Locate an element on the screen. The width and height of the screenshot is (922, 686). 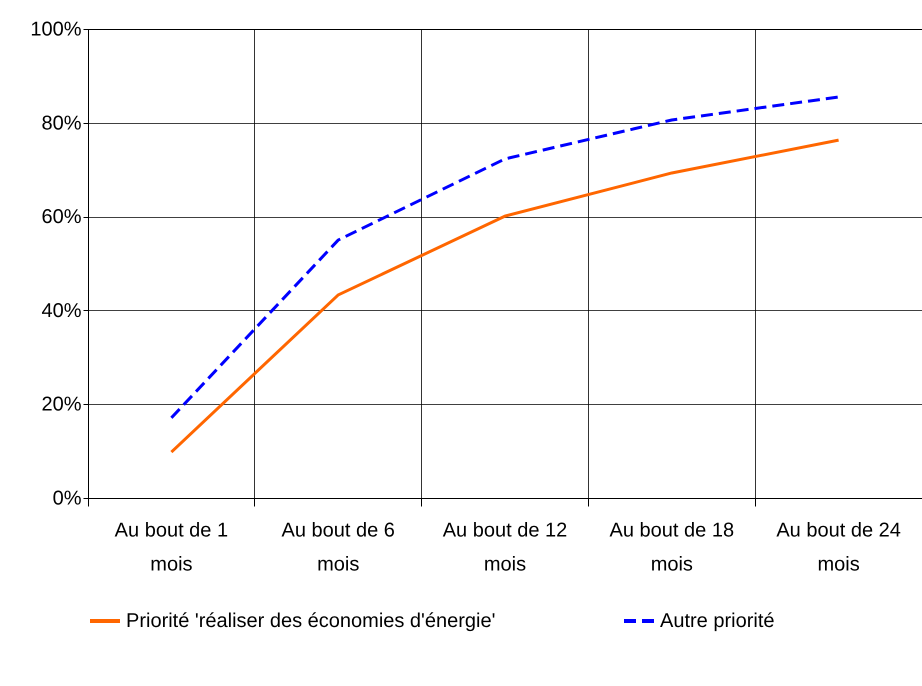
y-tick-label: 100% is located at coordinates (56, 29).